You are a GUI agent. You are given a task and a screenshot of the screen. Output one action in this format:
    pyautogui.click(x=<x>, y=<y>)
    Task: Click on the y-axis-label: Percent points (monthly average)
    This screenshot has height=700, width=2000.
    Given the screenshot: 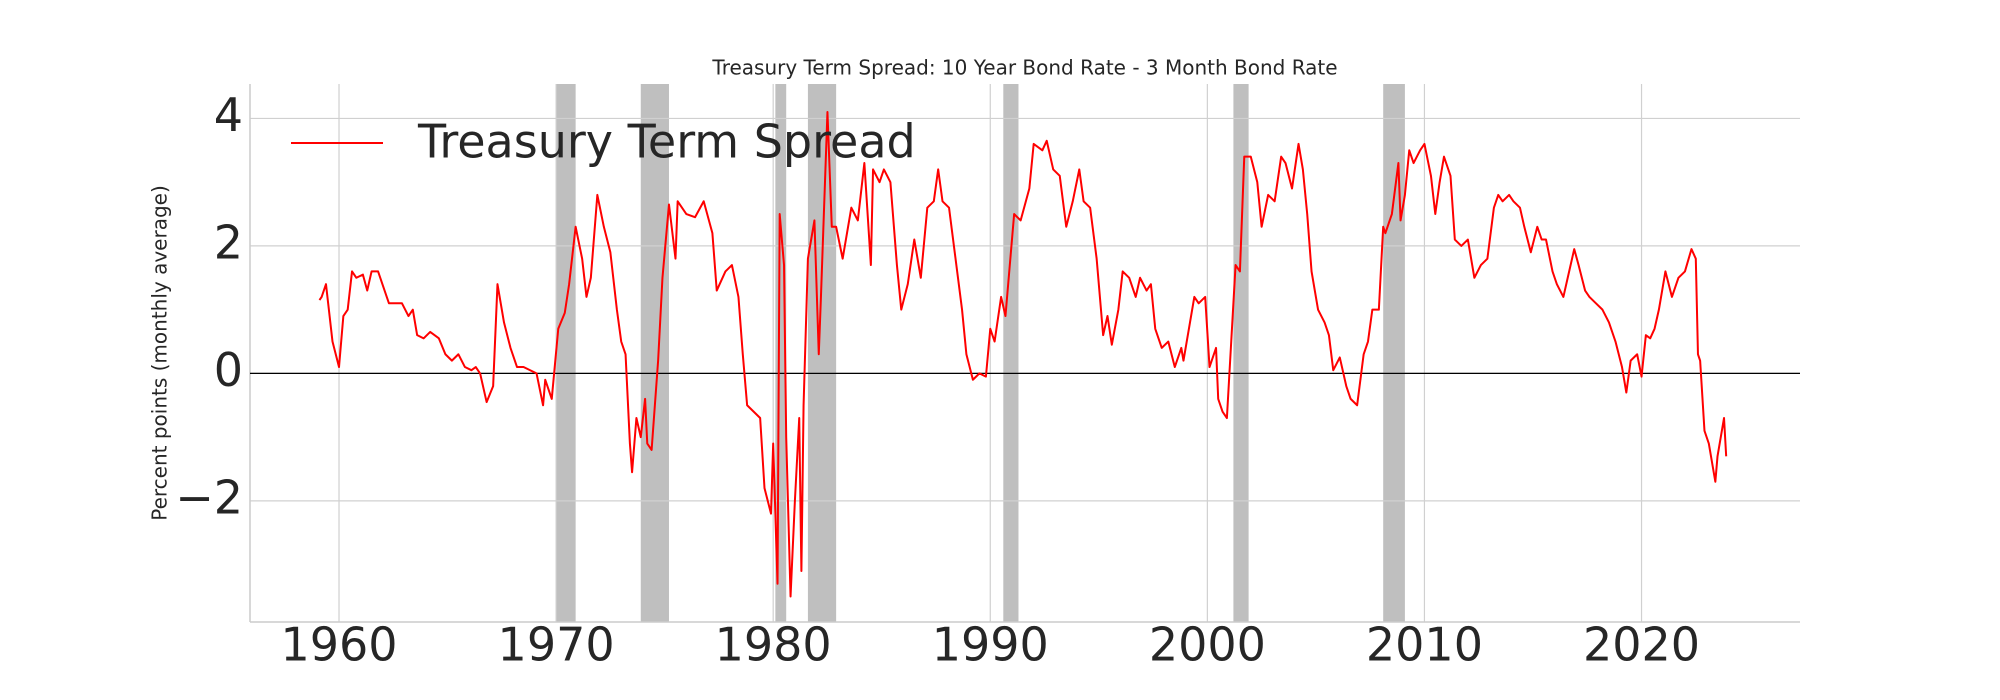 What is the action you would take?
    pyautogui.click(x=160, y=353)
    